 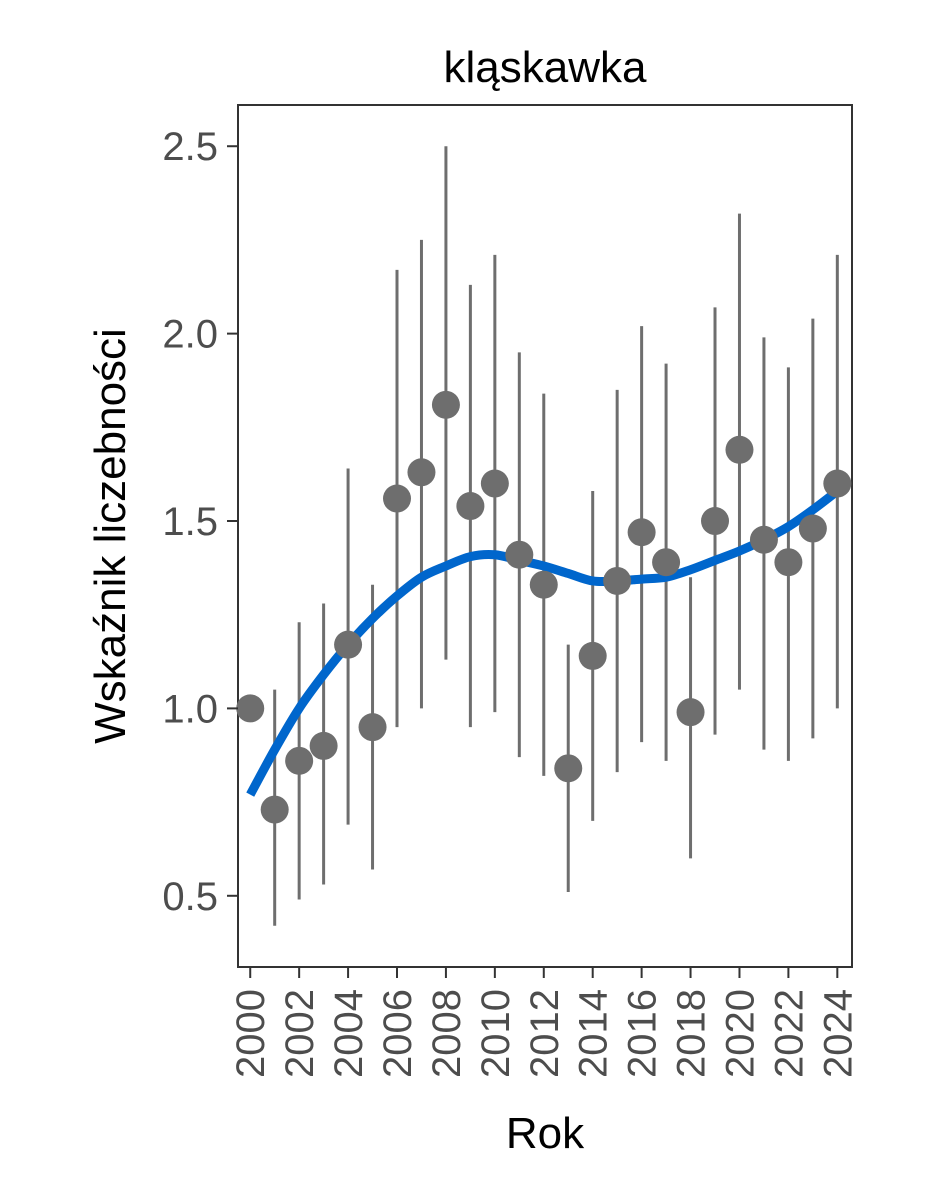 I want to click on point-2009, so click(x=470, y=506).